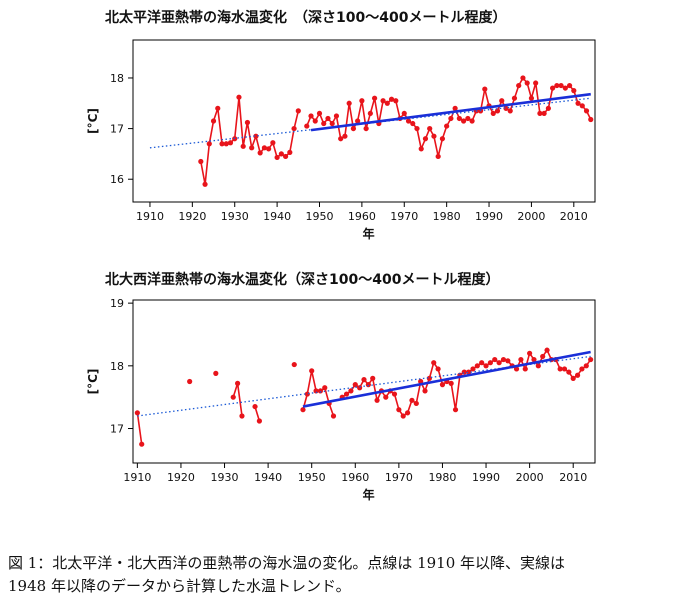 The width and height of the screenshot is (680, 606). What do you see at coordinates (302, 279) in the screenshot?
I see `chart-title: 北大西洋亜熱帯の海水温変化（深さ100～400メートル程度）` at bounding box center [302, 279].